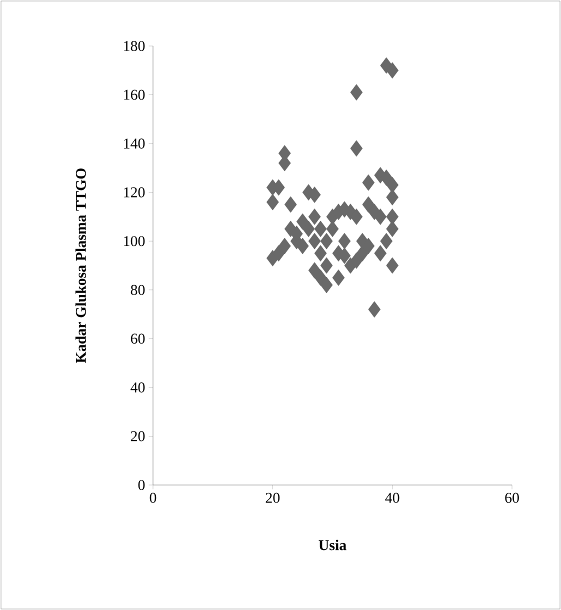 This screenshot has width=561, height=610. Describe the element at coordinates (134, 241) in the screenshot. I see `y-tick-label: 100` at that location.